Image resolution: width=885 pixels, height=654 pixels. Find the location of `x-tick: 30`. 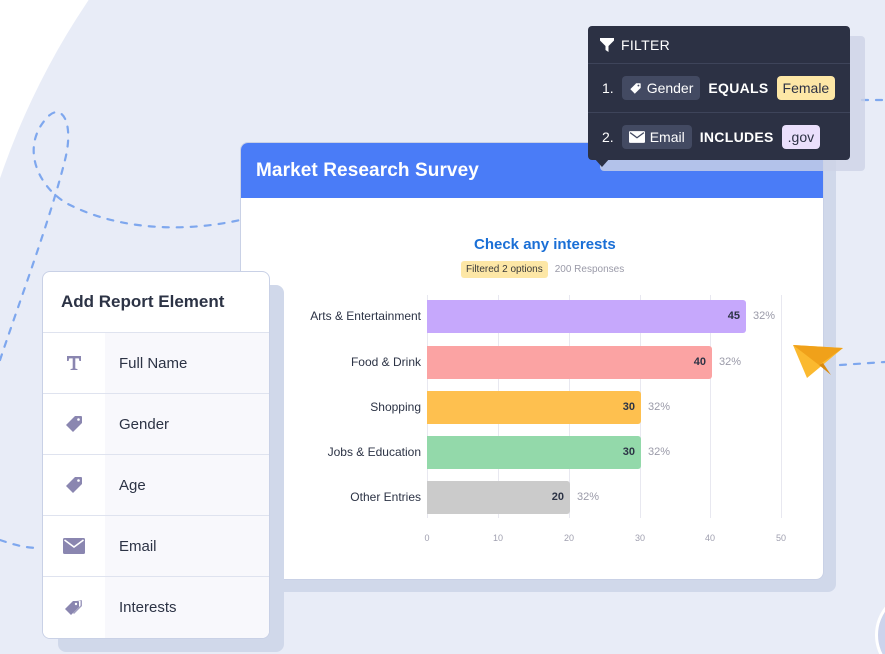

x-tick: 30 is located at coordinates (640, 538).